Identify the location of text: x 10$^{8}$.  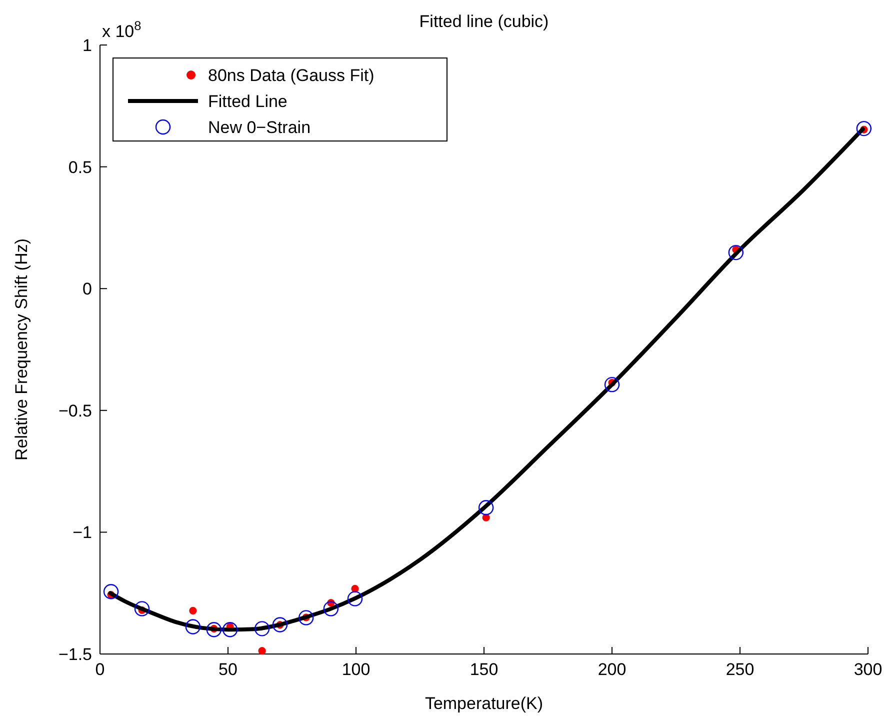
(122, 29).